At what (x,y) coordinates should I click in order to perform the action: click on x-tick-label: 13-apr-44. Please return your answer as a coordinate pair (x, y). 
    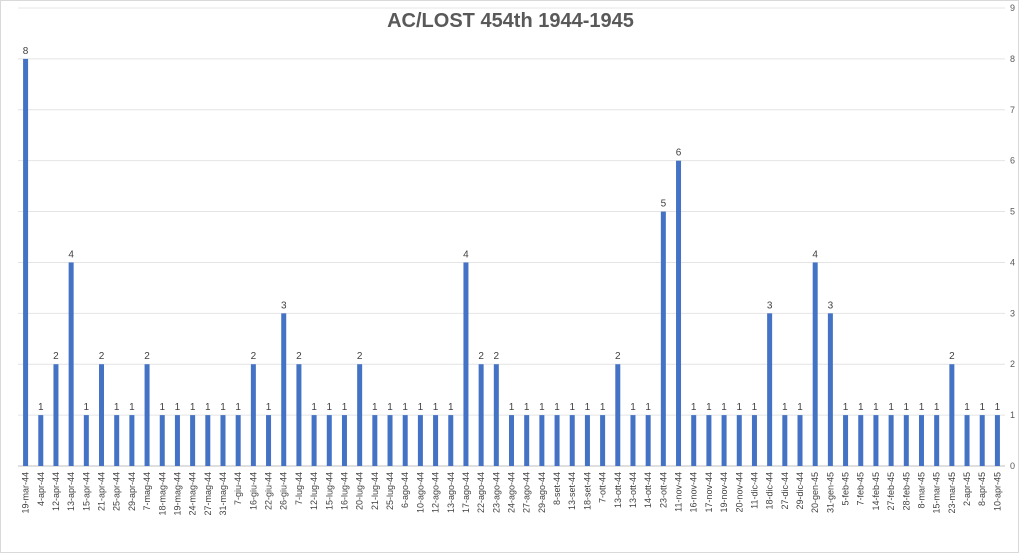
    Looking at the image, I should click on (71, 491).